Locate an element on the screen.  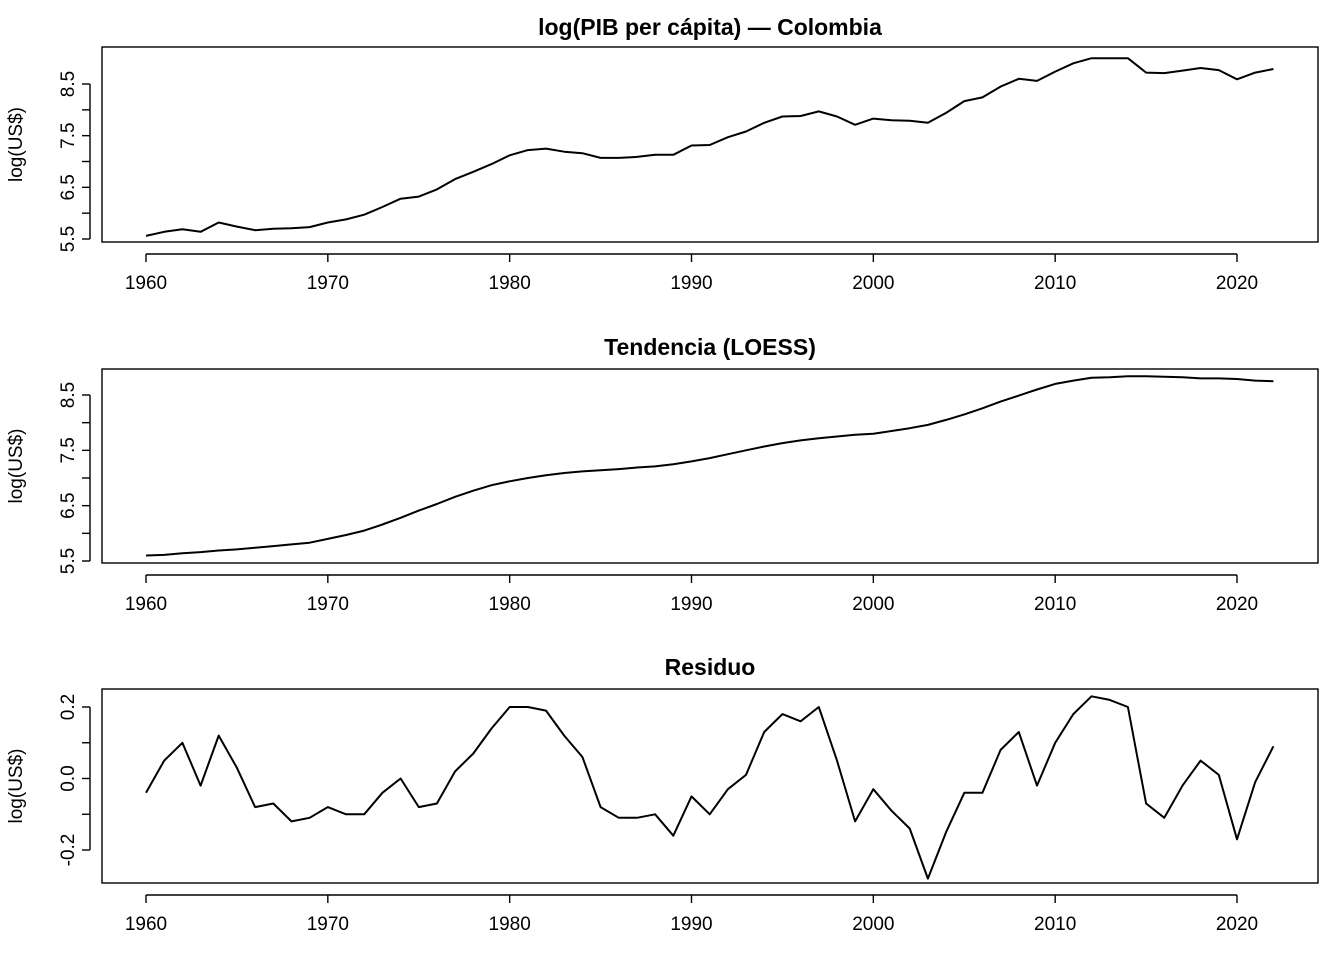
chart-title: Residuo is located at coordinates (710, 667).